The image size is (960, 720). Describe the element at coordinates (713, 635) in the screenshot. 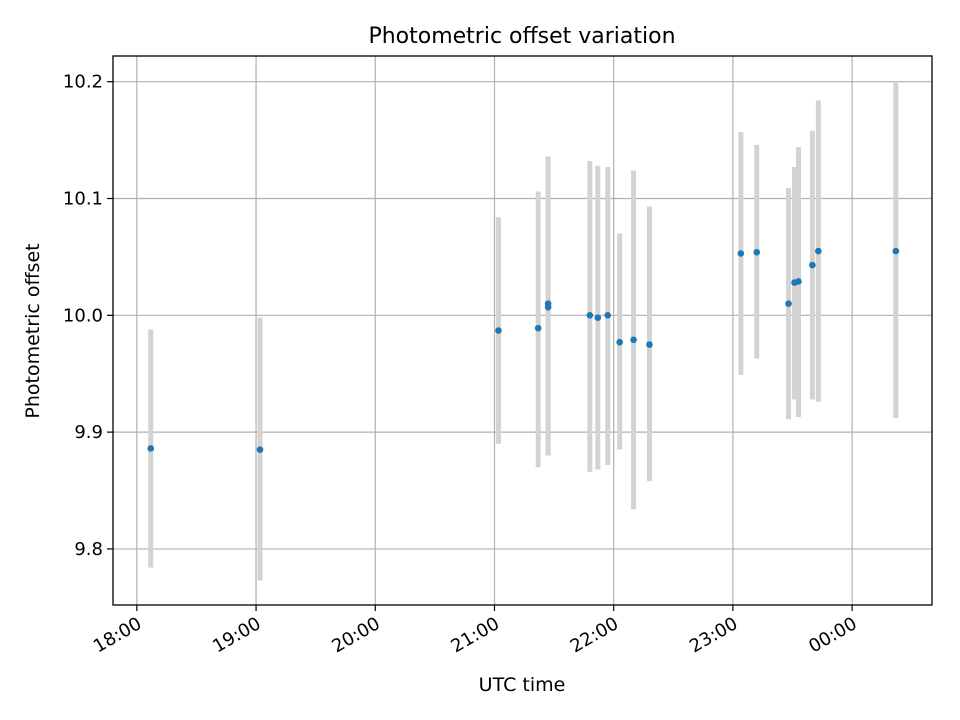

I see `x-tick-label: 23:00` at that location.